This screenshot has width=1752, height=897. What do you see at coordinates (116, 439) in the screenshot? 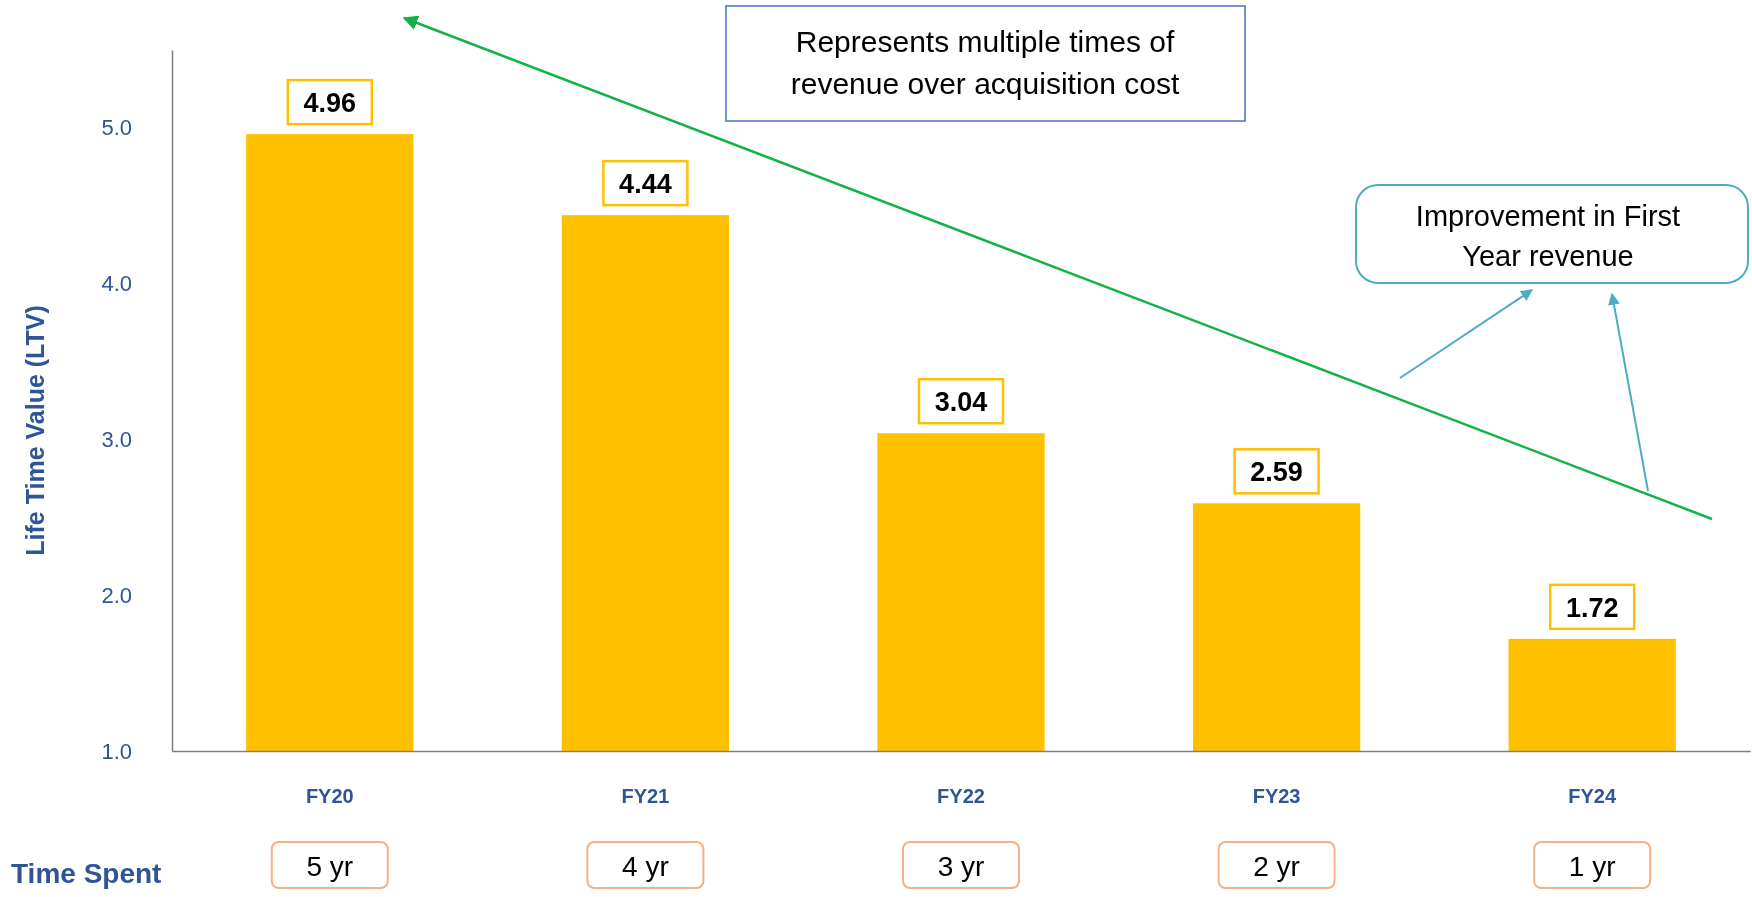
I see `y-tick-label: 3.0` at bounding box center [116, 439].